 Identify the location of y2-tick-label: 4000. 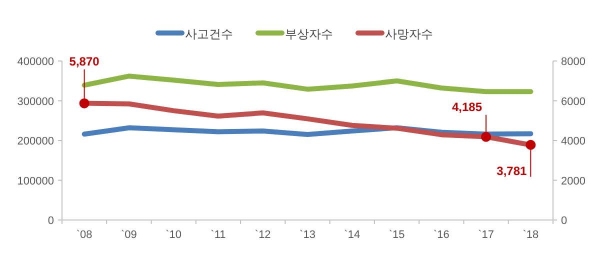
(573, 142).